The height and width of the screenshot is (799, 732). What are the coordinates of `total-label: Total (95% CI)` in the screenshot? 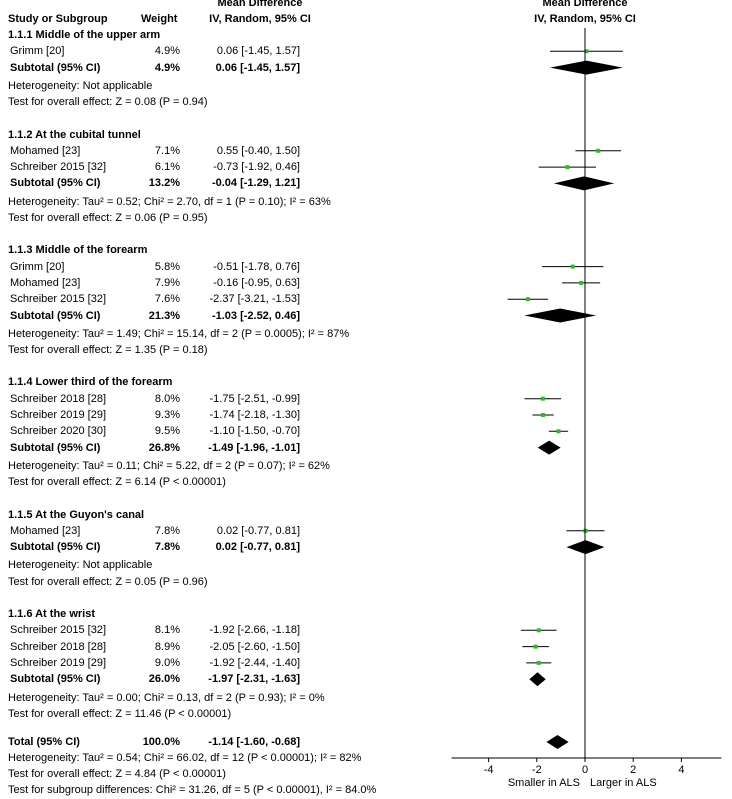 It's located at (44, 742).